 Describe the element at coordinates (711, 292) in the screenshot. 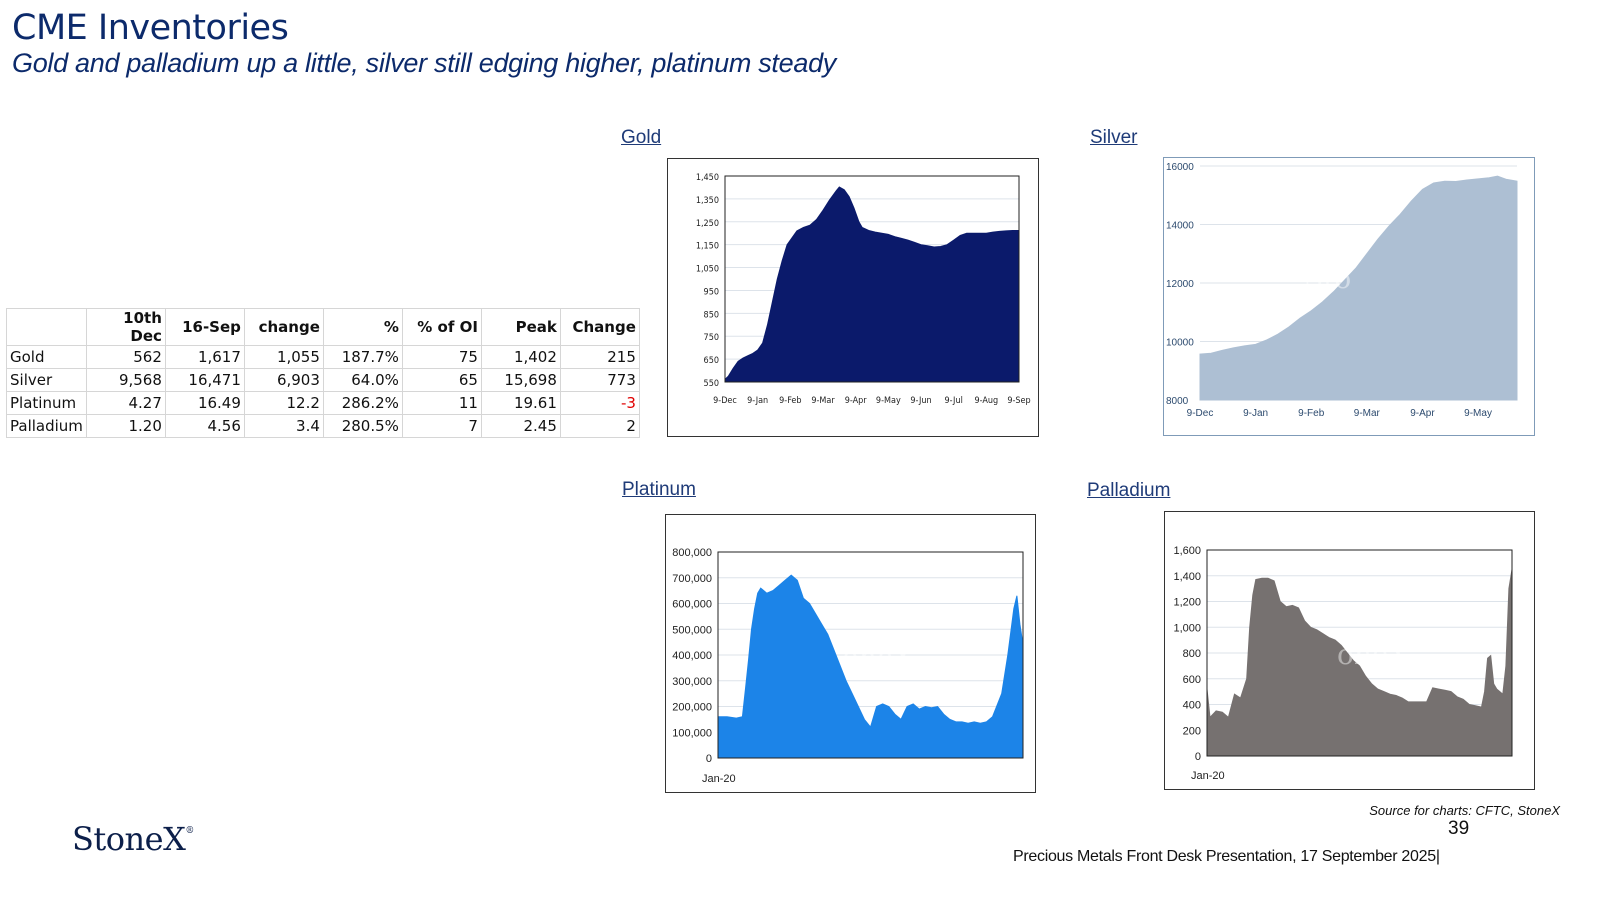

I see `gold-y-tick-label: 950` at that location.